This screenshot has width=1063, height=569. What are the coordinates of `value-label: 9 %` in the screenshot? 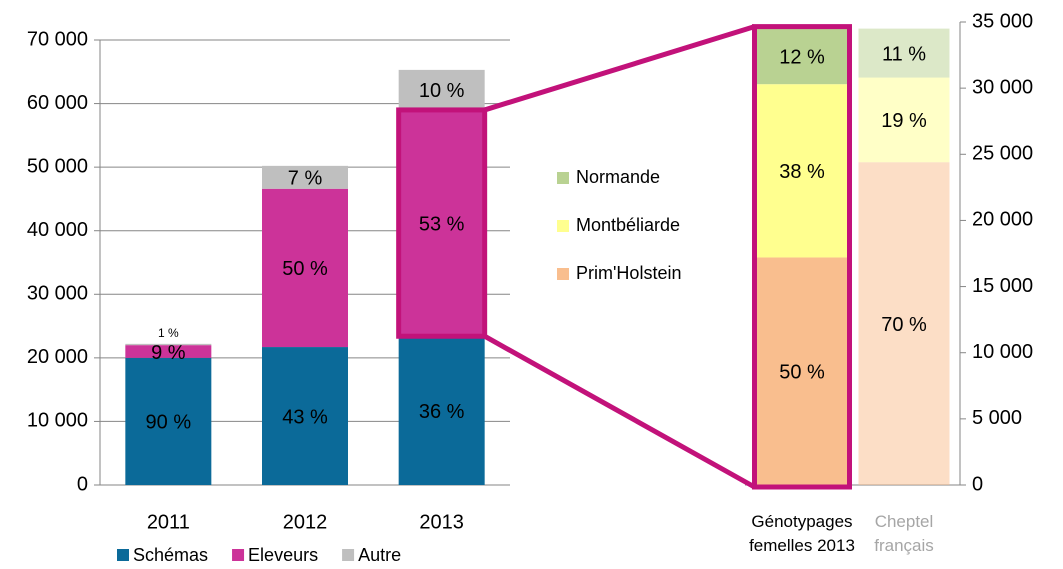 It's located at (168, 353).